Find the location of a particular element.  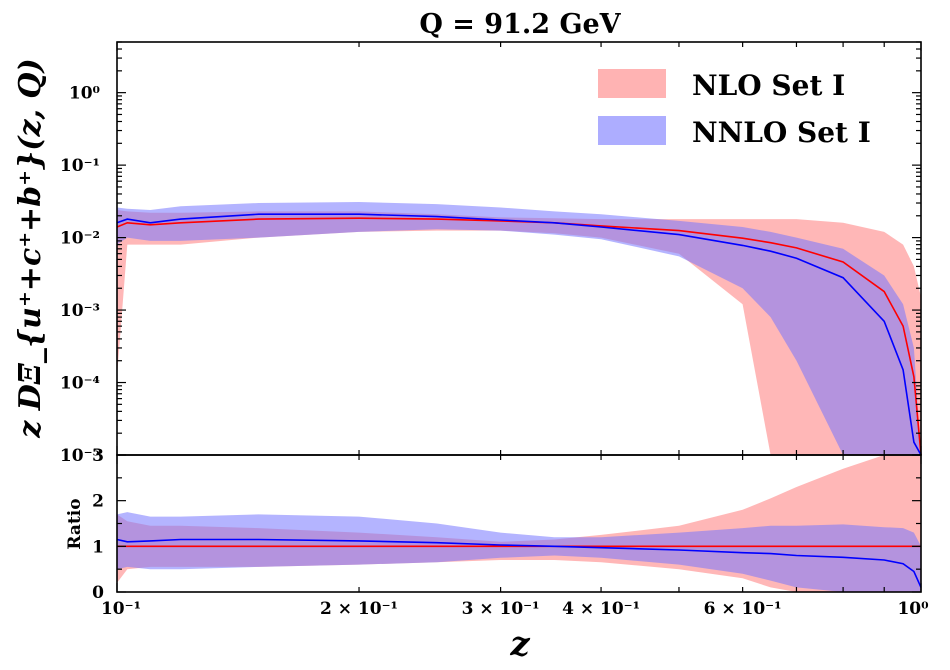

ratio-band-nnlo is located at coordinates (519, 552).